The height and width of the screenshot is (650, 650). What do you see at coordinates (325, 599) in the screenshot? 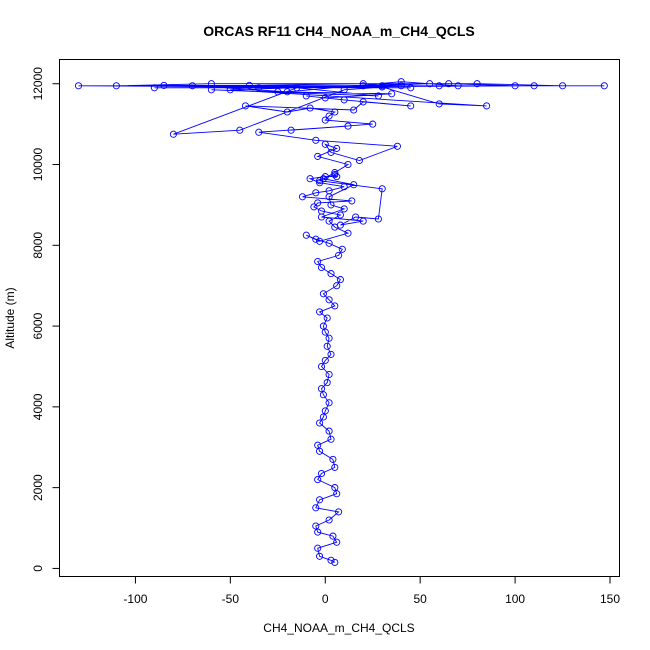
I see `x-tick-label: 0` at bounding box center [325, 599].